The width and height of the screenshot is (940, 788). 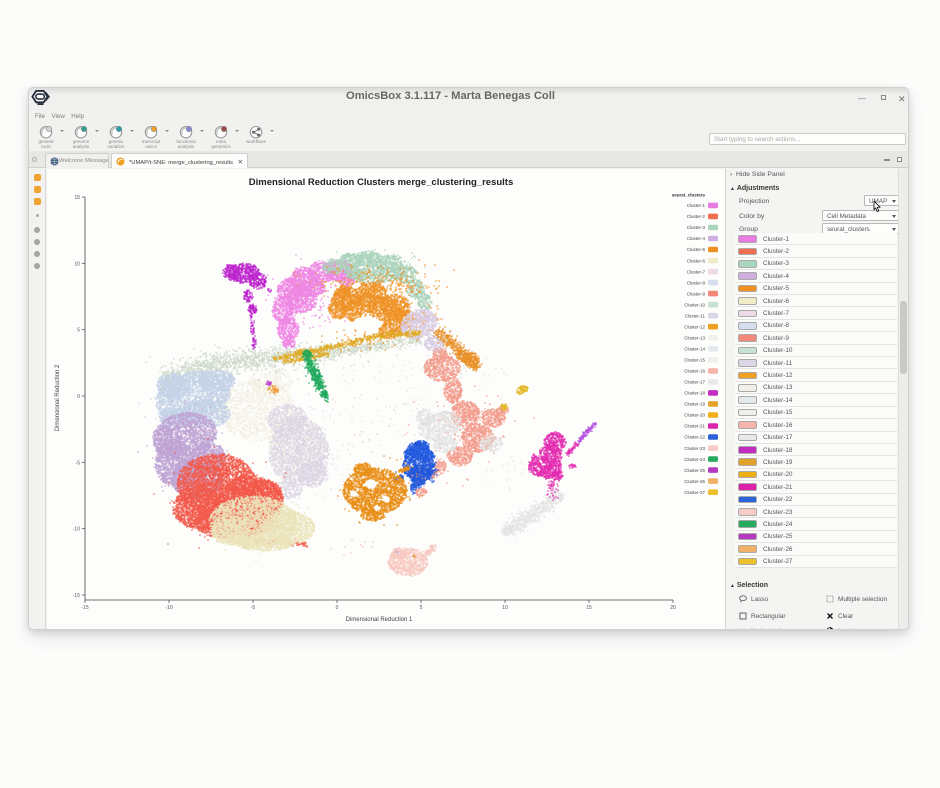 What do you see at coordinates (379, 620) in the screenshot?
I see `svg-text: Dimensional Reduction 1` at bounding box center [379, 620].